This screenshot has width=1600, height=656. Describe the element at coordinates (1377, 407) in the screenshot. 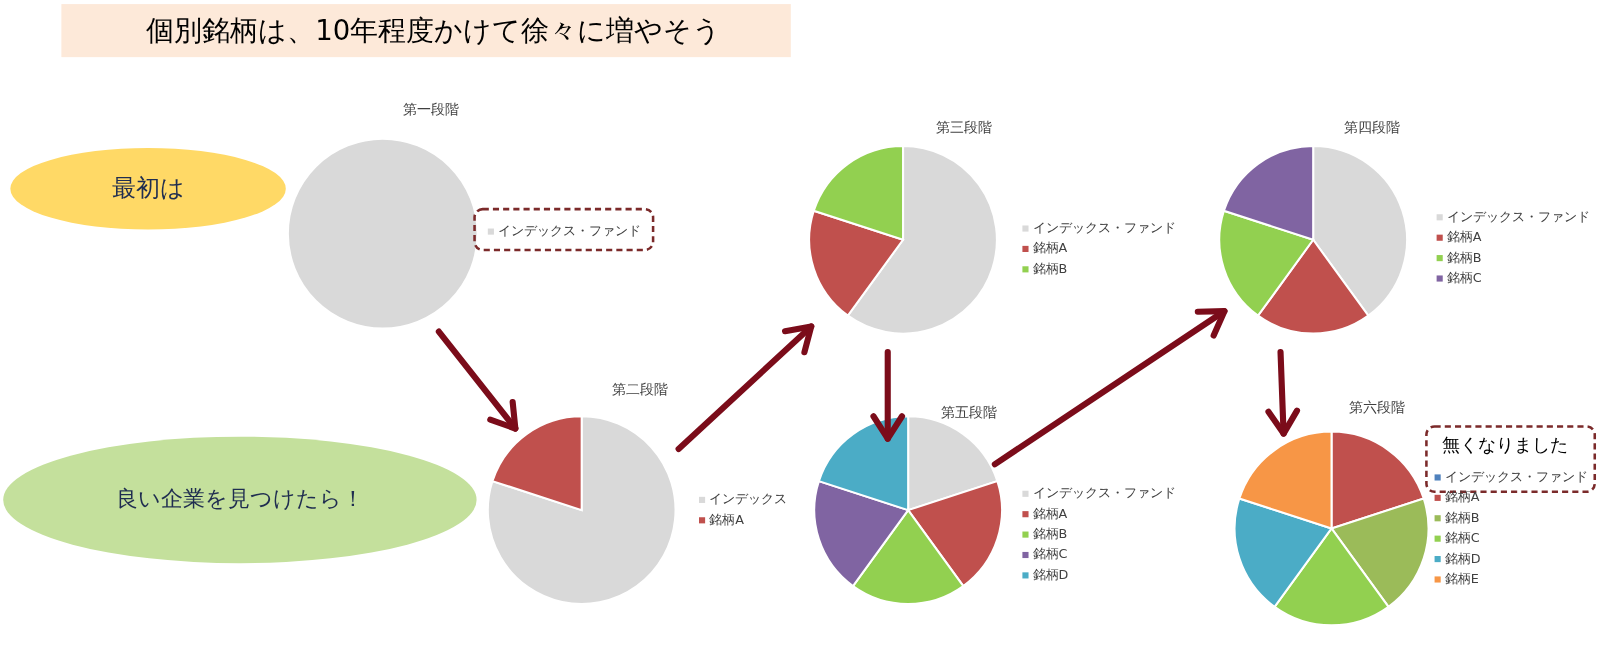

I see `chart-title: 第六段階` at that location.